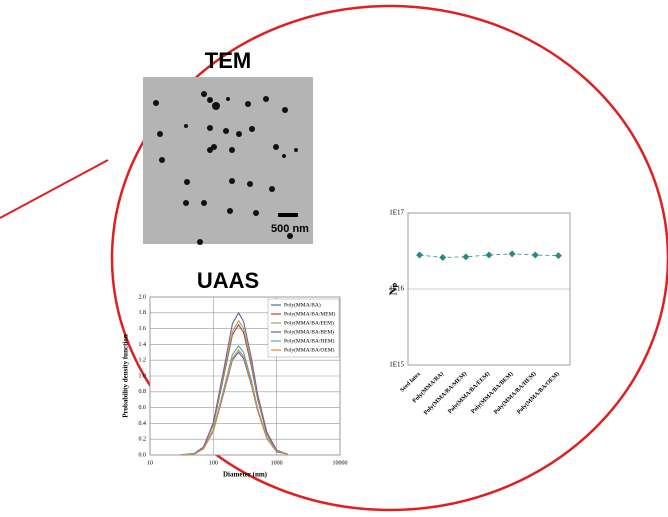  I want to click on legend-label: Poly(MMA/BA/HEM), so click(309, 340).